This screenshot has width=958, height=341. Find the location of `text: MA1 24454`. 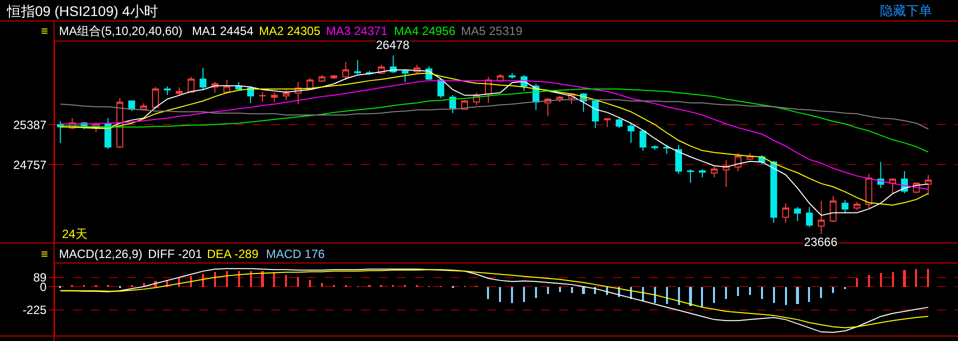

text: MA1 24454 is located at coordinates (223, 31).